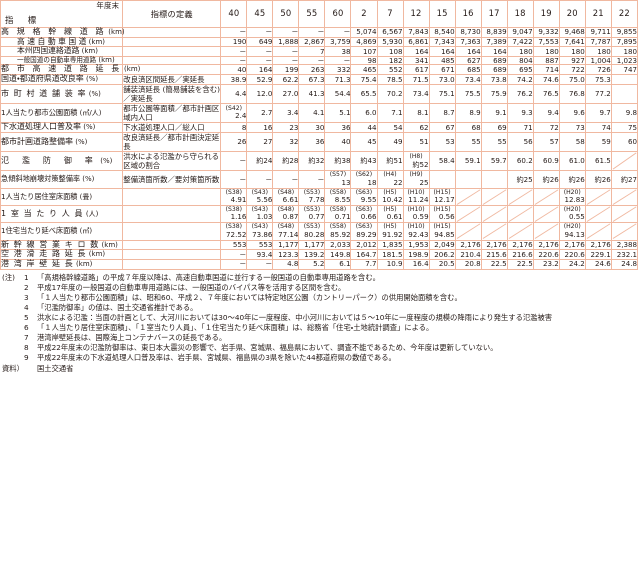 The height and width of the screenshot is (579, 638). Describe the element at coordinates (442, 245) in the screenshot. I see `data-cell: 2,049` at that location.